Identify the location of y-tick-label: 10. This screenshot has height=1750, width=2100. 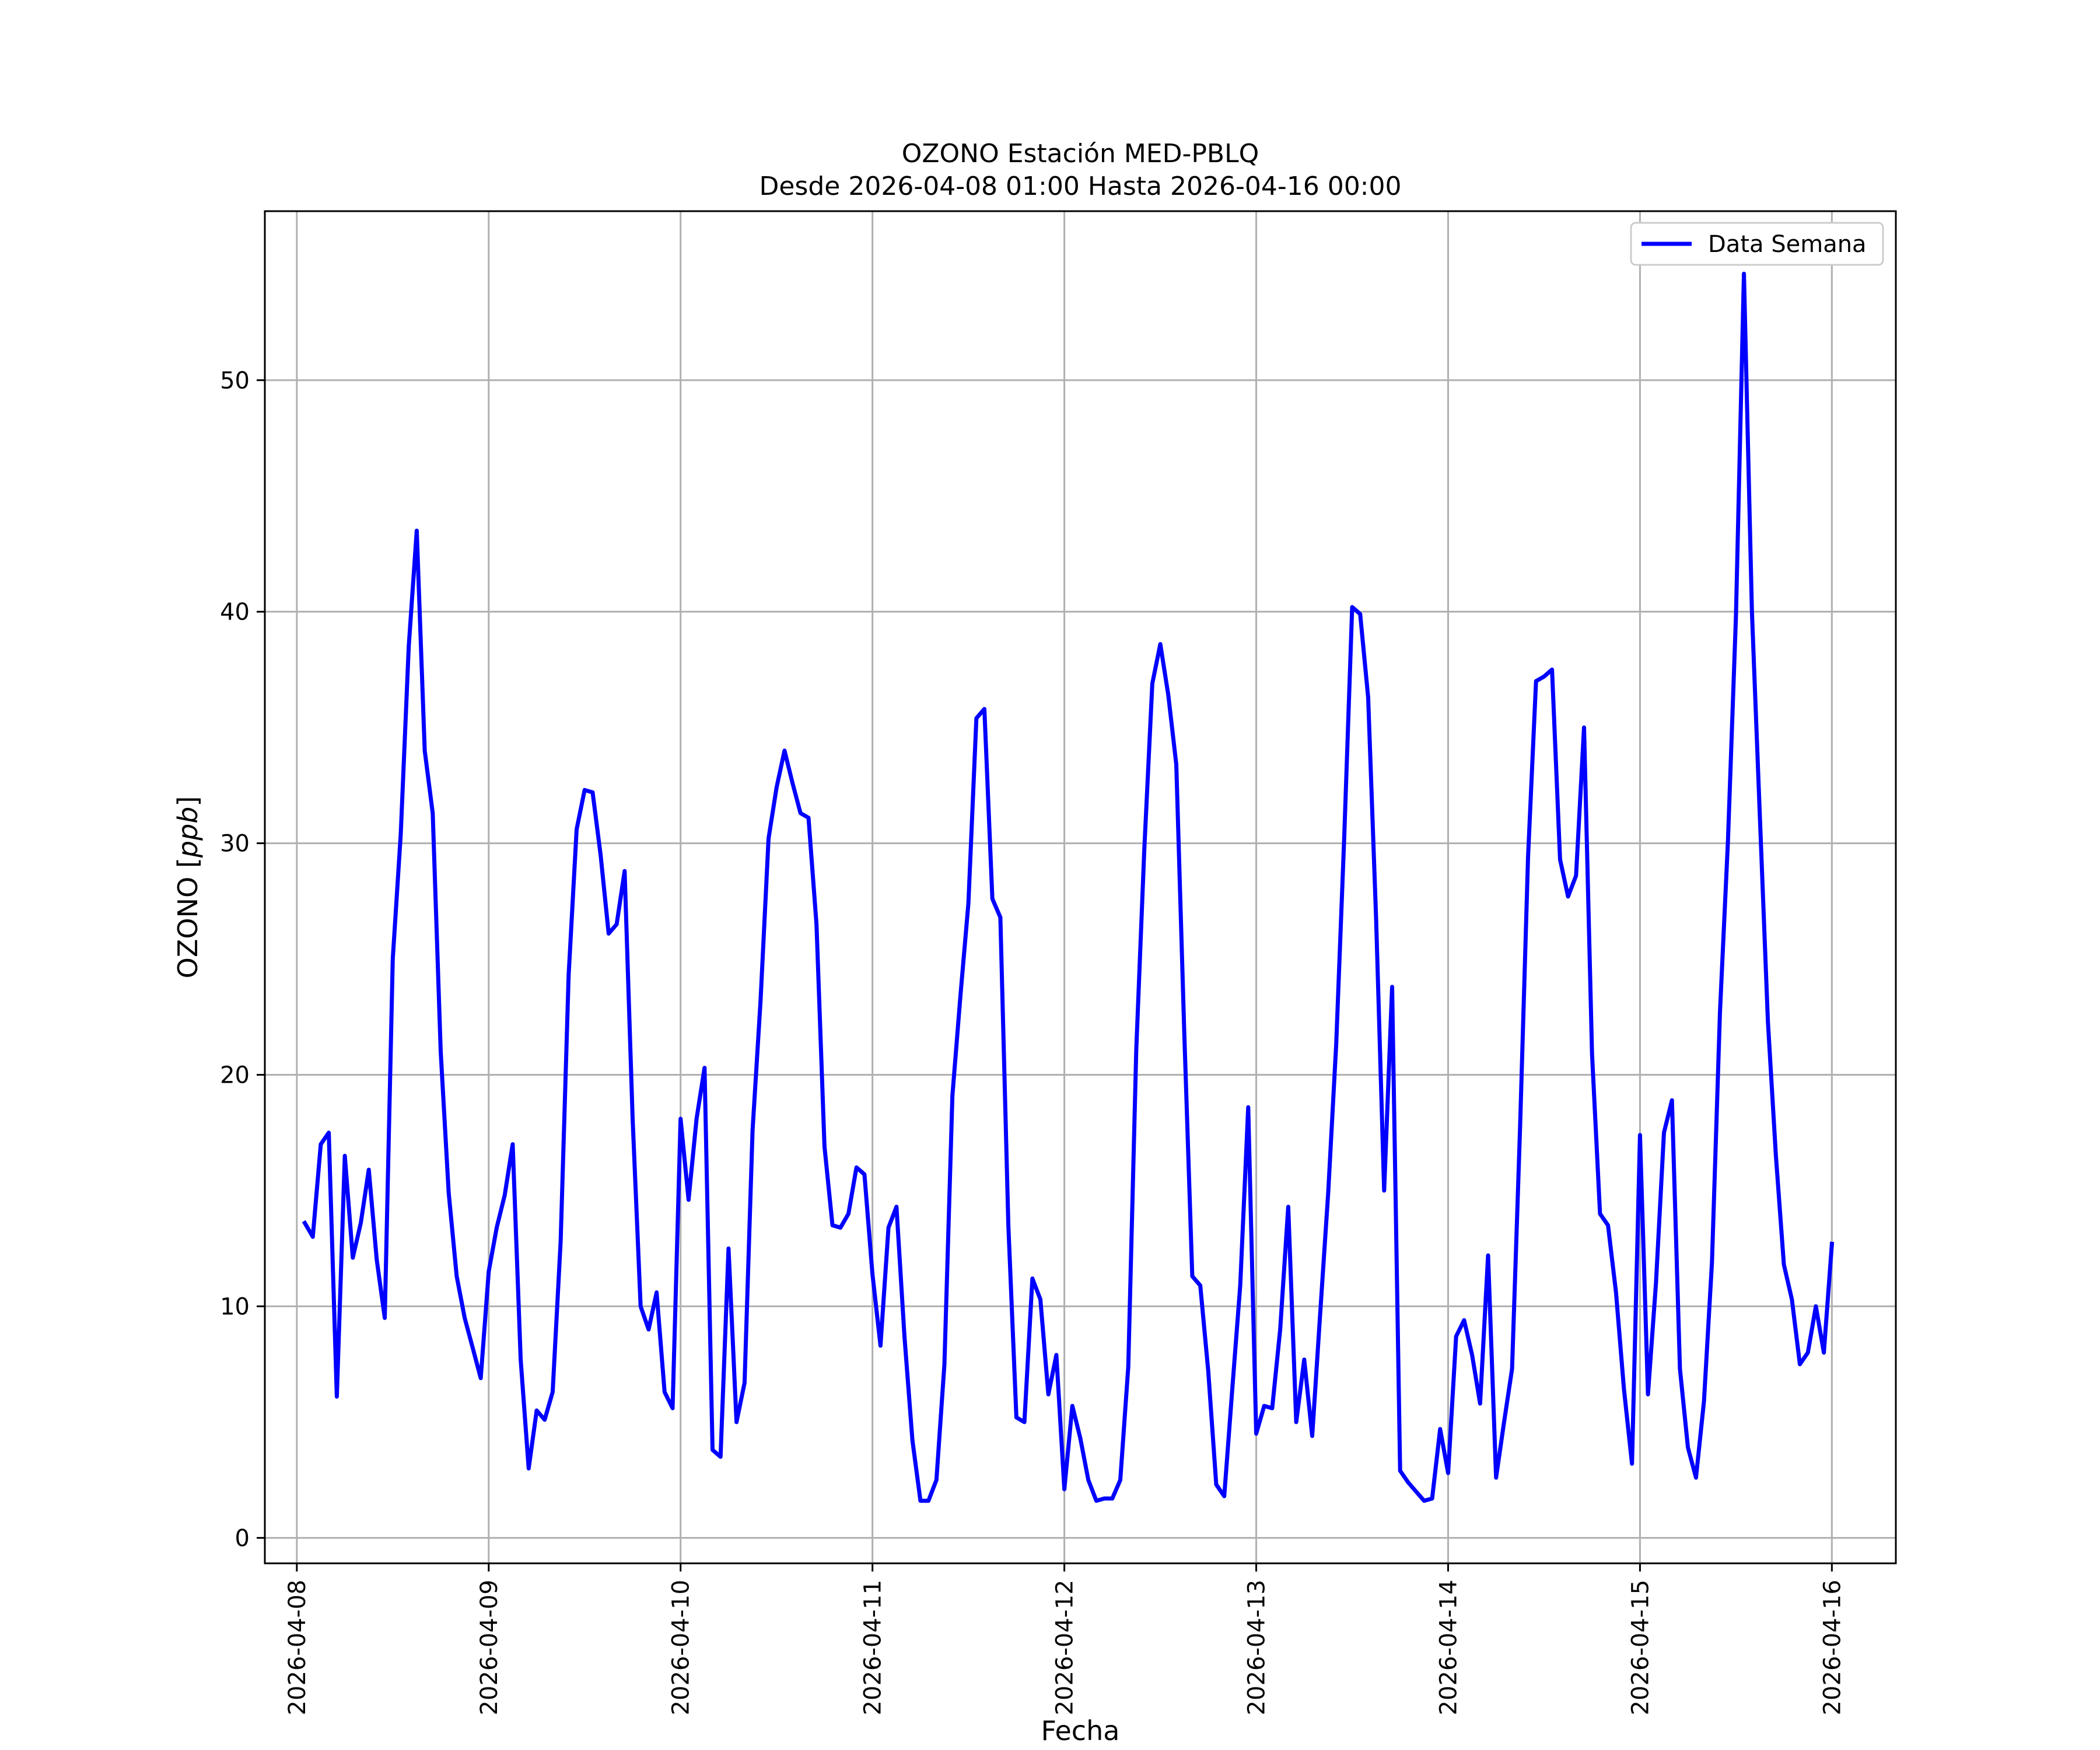
(235, 1307).